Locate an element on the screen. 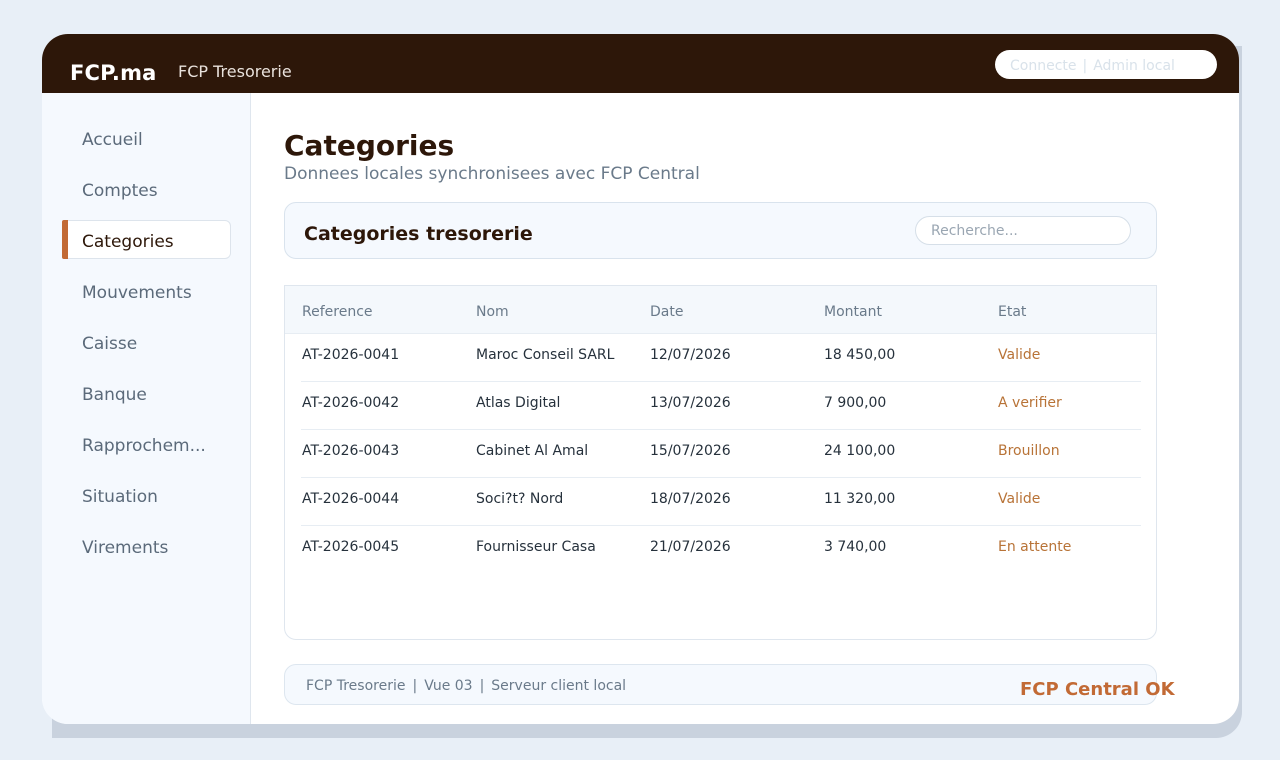  cell-montant: 18 450,00 is located at coordinates (860, 355).